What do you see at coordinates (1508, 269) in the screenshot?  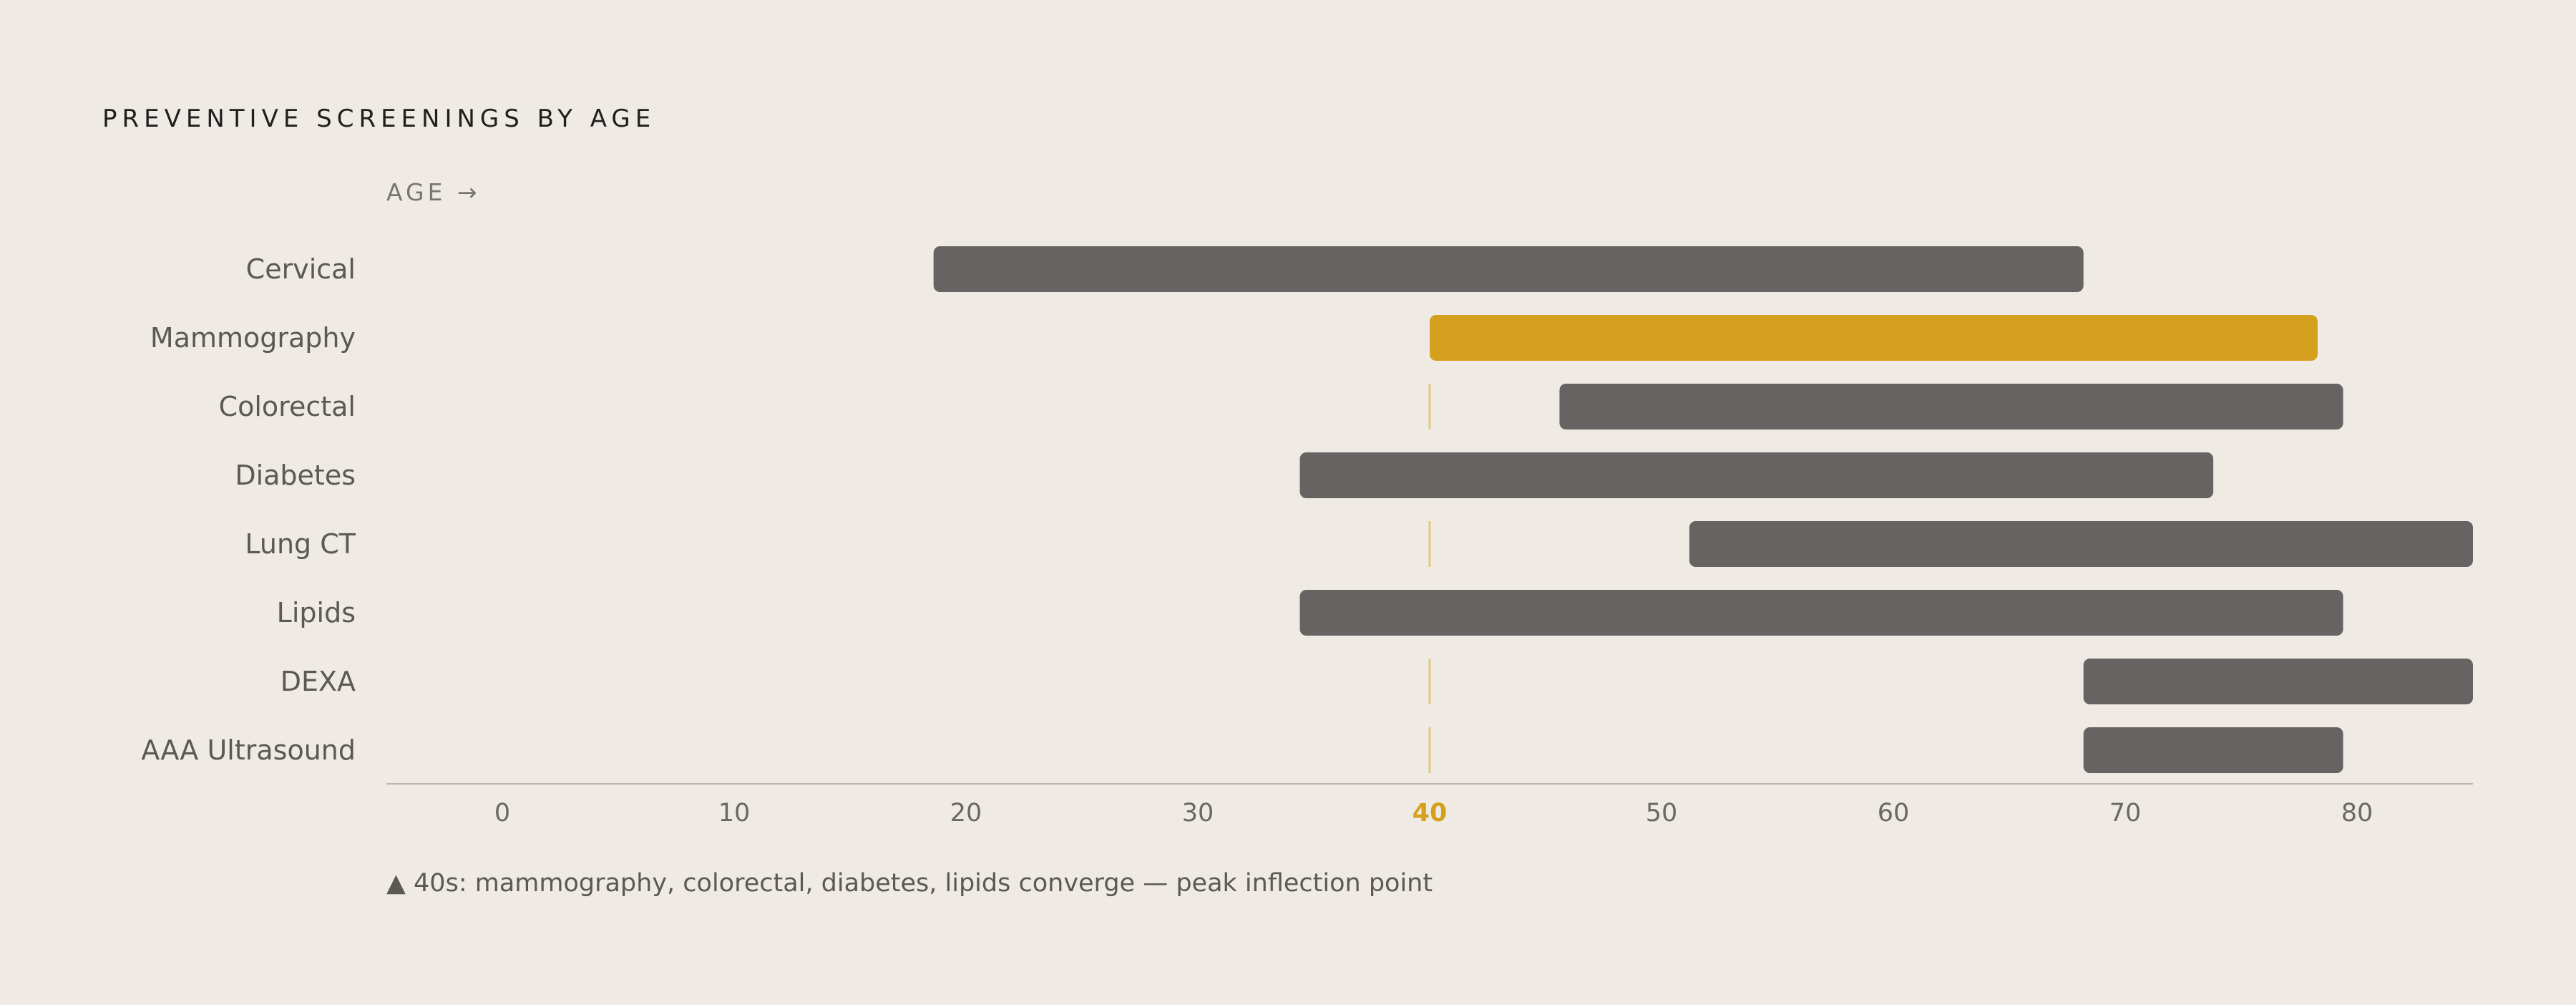 I see `bar-cervical` at bounding box center [1508, 269].